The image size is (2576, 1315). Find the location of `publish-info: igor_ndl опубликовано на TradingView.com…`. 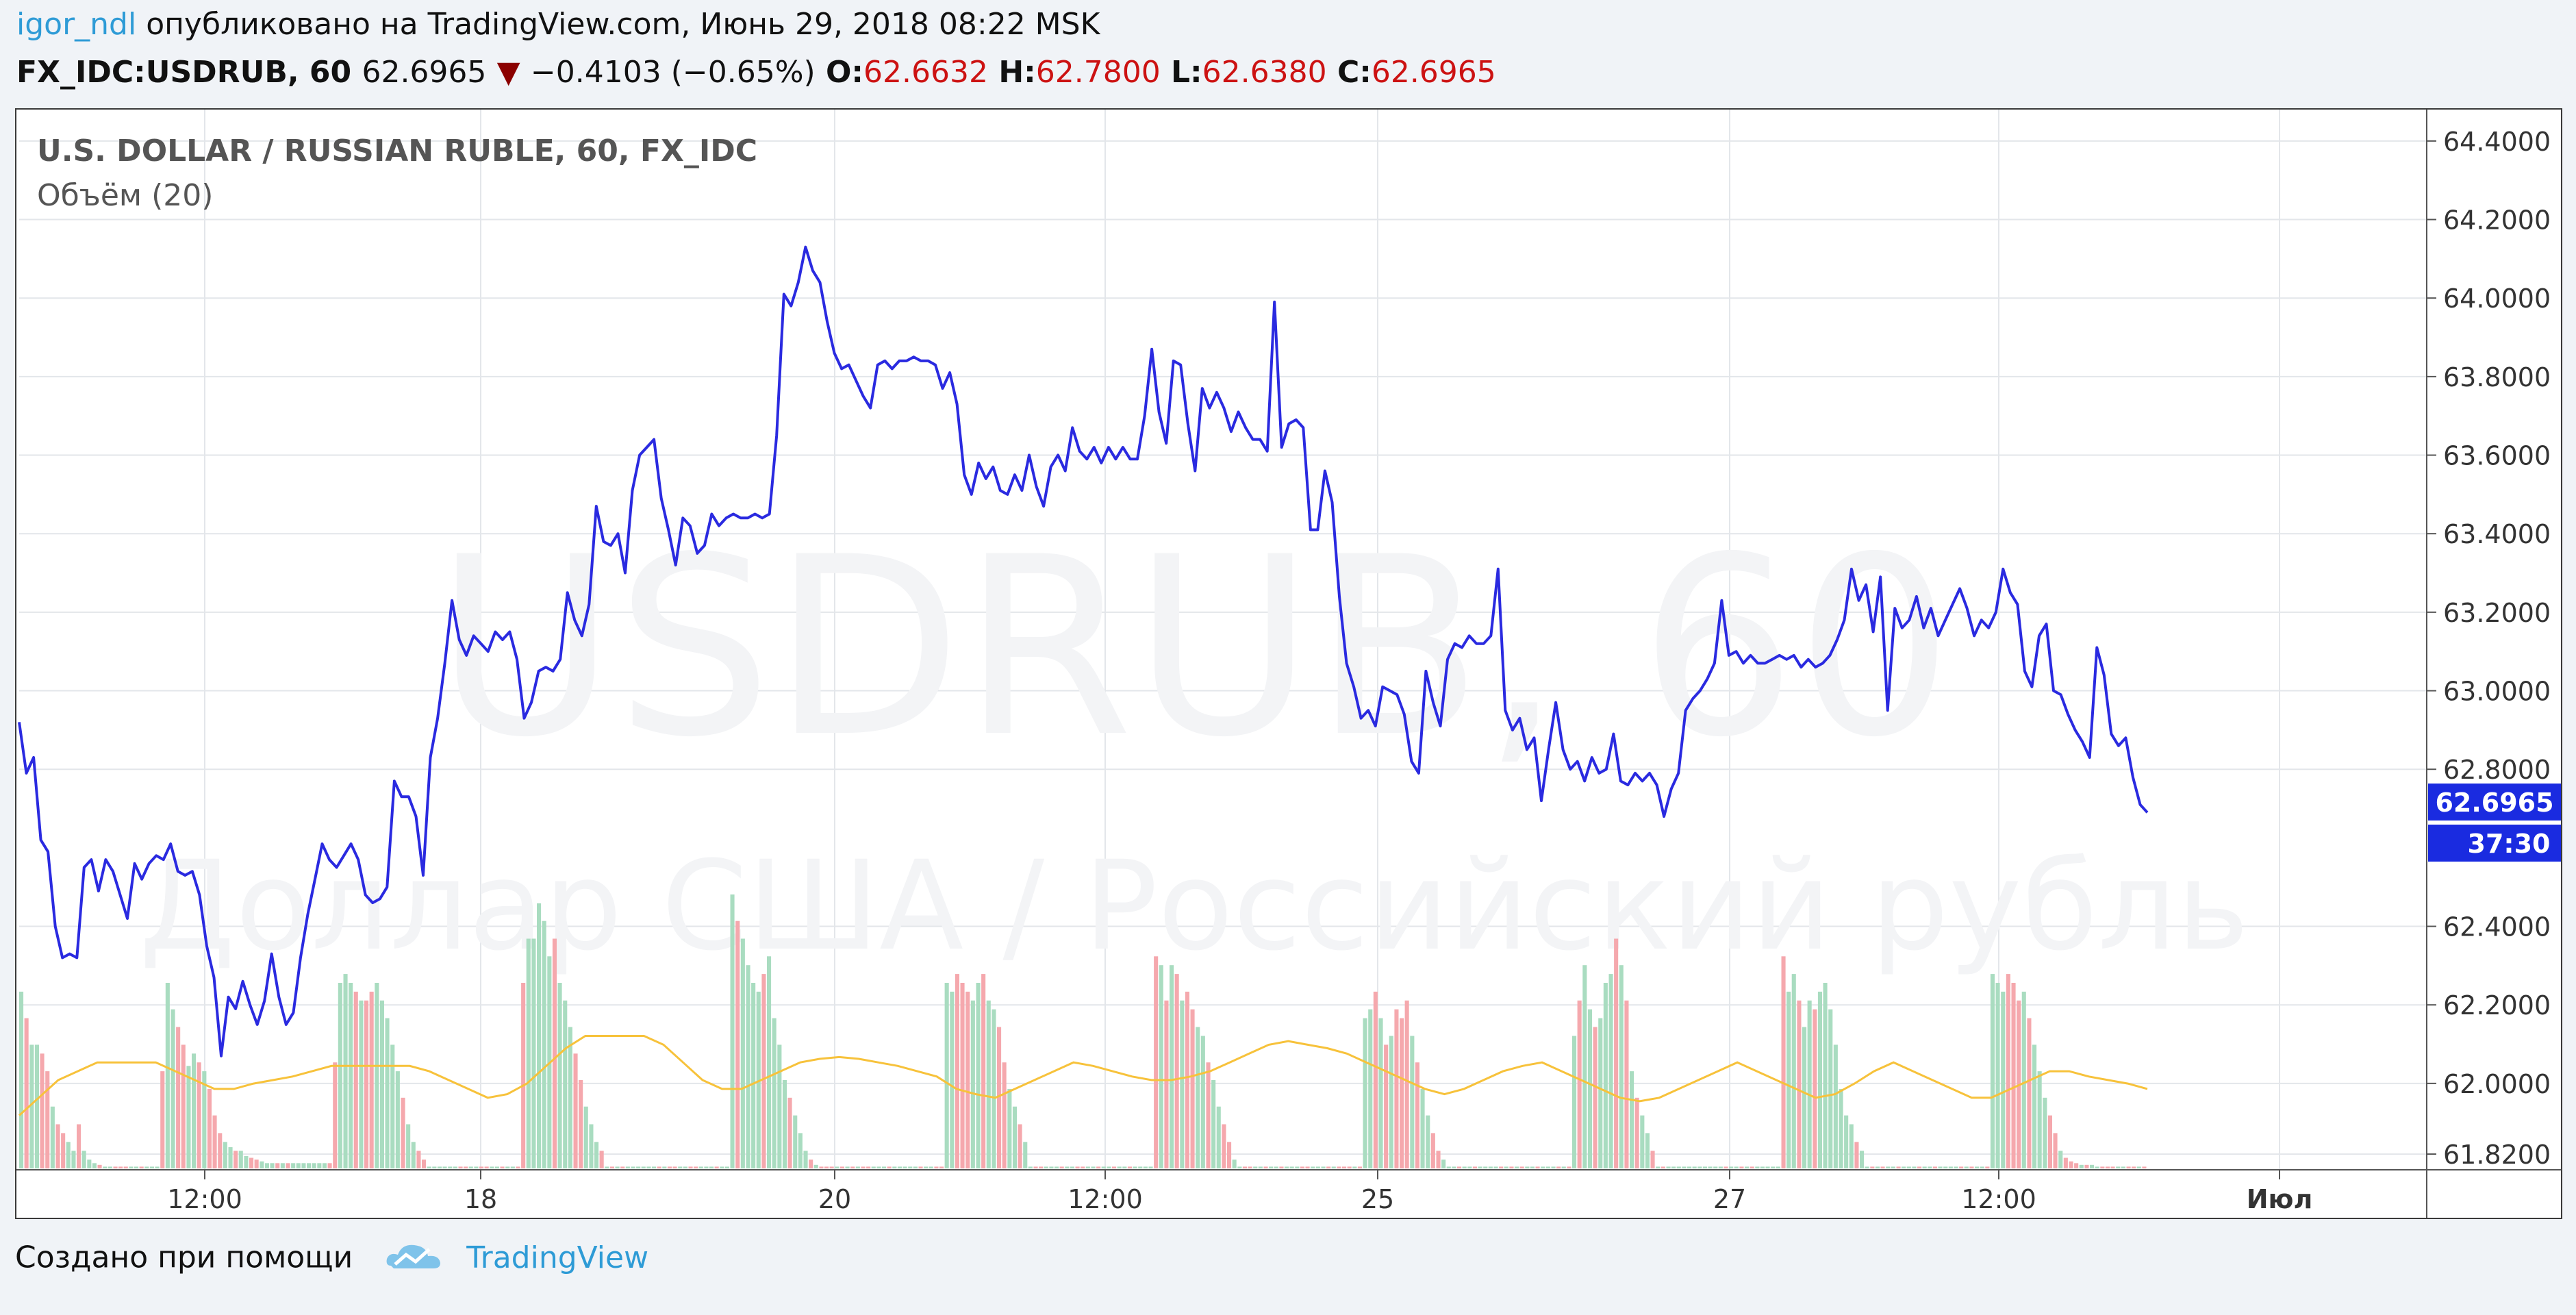

publish-info: igor_ndl опубликовано на TradingView.com… is located at coordinates (558, 24).